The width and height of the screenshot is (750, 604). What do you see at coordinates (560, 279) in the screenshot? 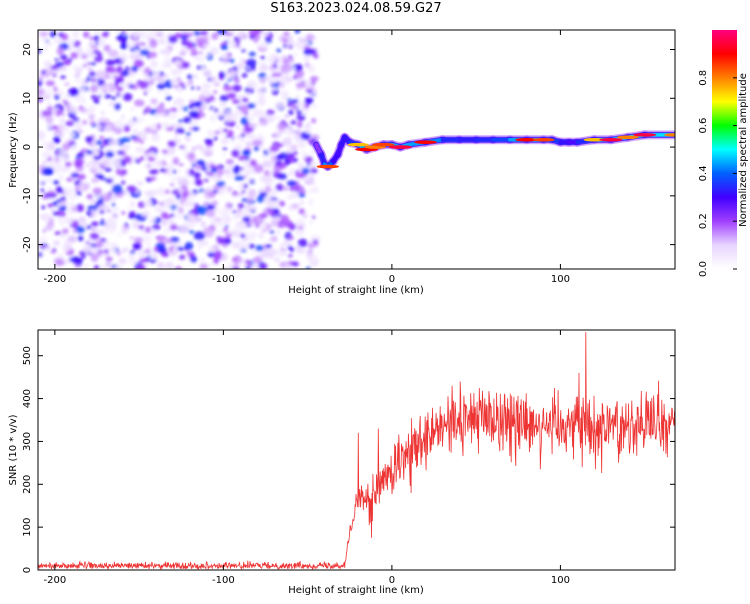
I see `spectrogram-x-tick-label: 100` at bounding box center [560, 279].